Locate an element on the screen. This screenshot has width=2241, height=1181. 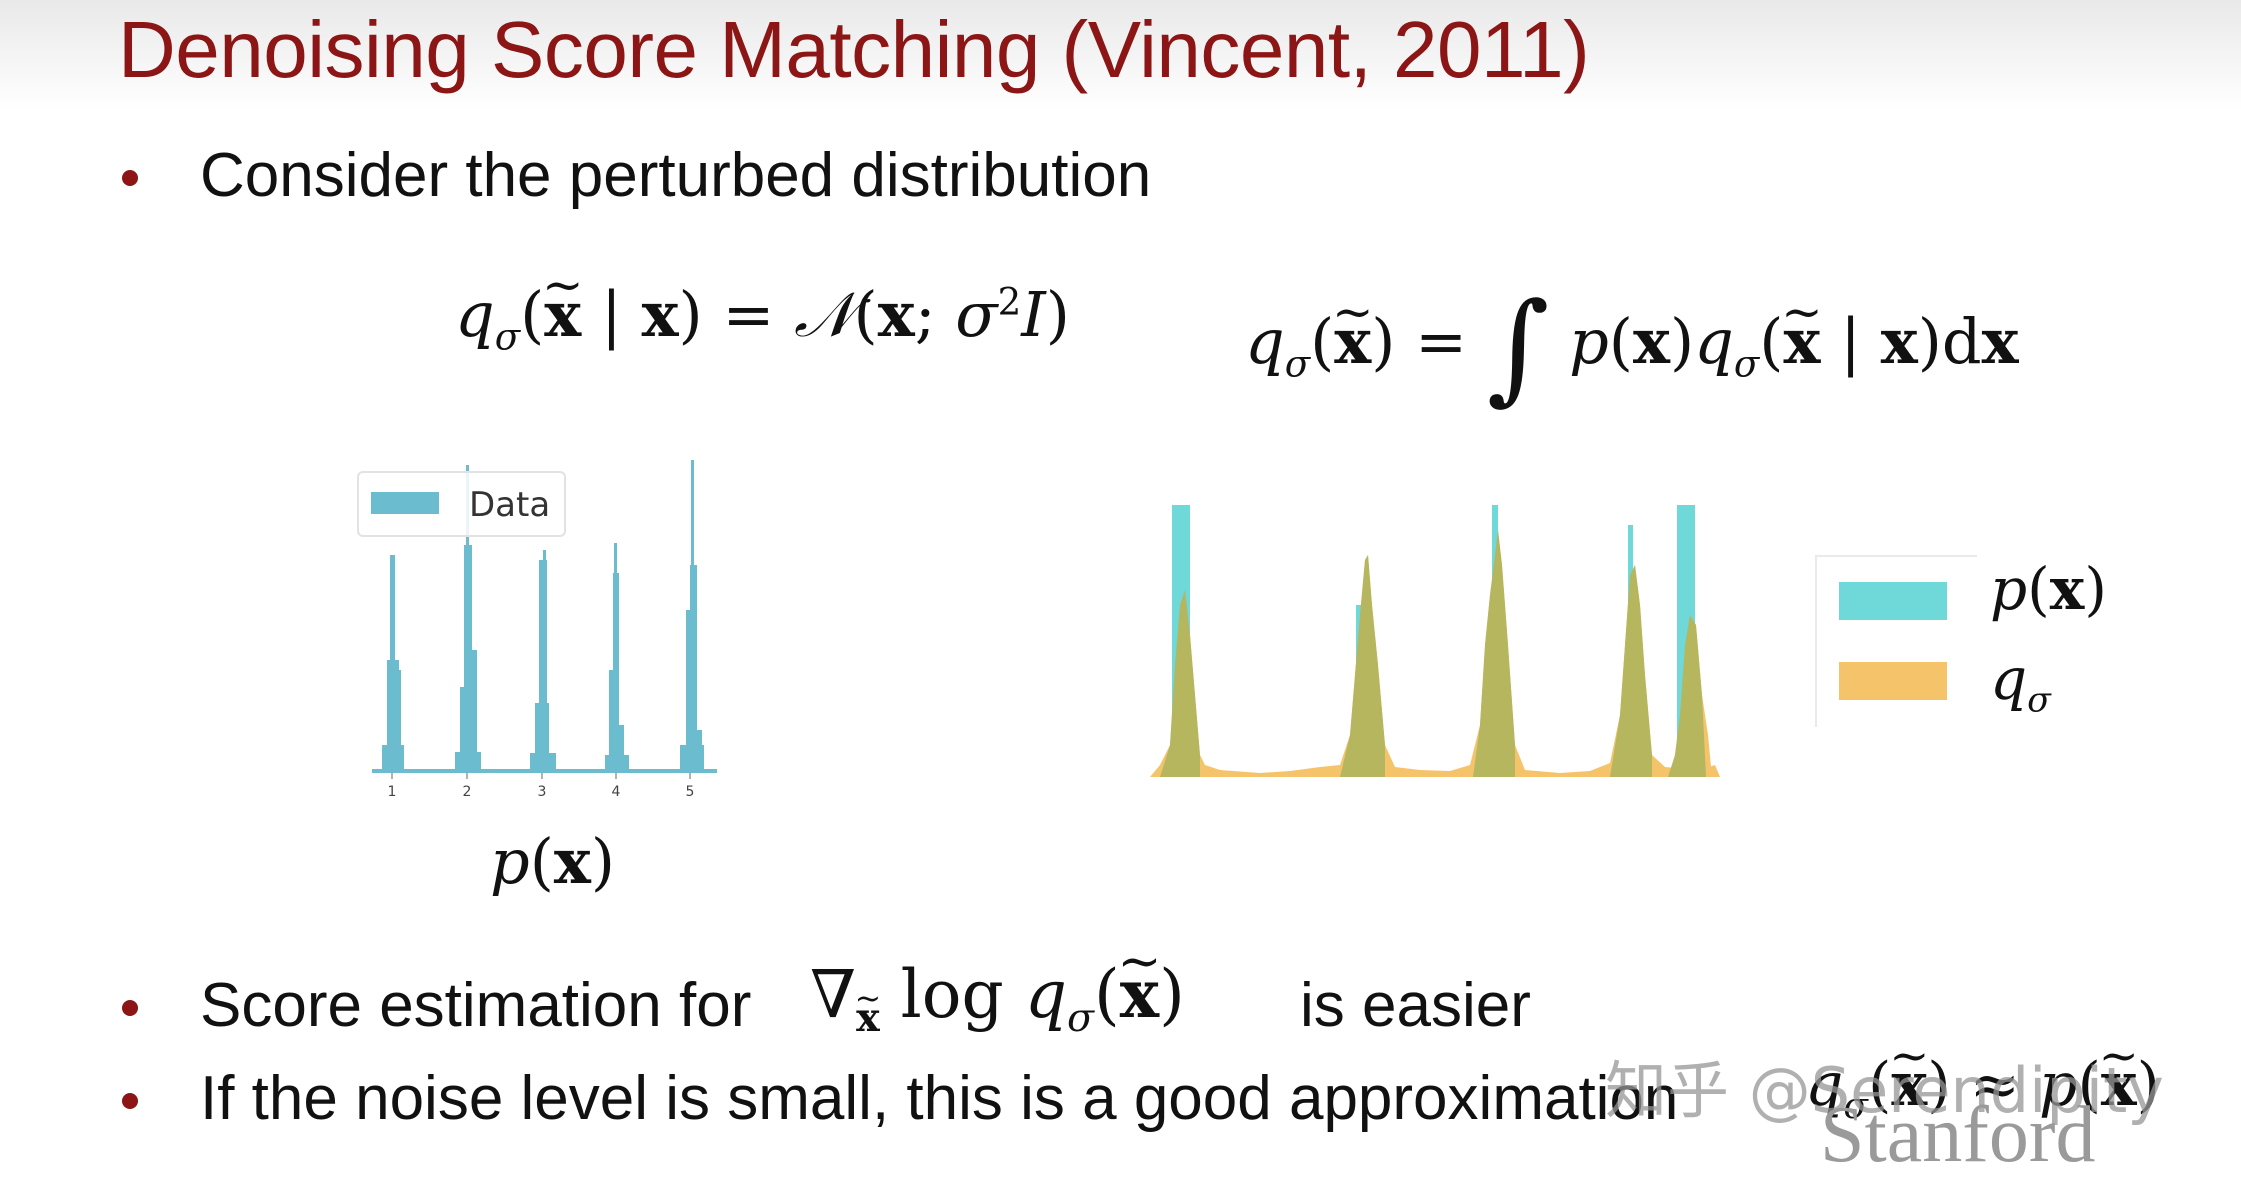
watermark: 知乎 @Serendipity is located at coordinates (1884, 1090).